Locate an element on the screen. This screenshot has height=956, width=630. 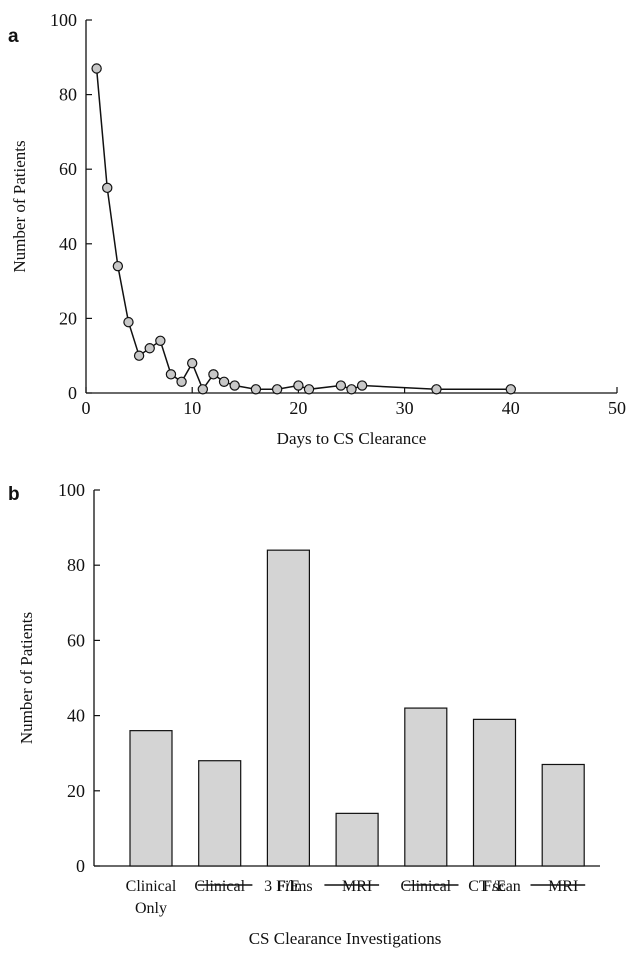
panel-label-b: b is located at coordinates (14, 494).